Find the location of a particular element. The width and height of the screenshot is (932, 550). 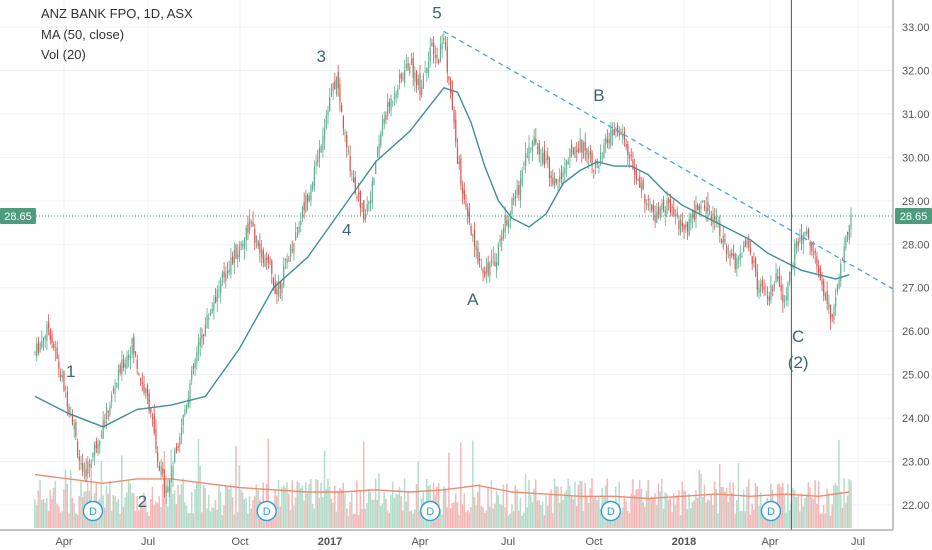

volume-indicator-label: Vol (20) is located at coordinates (63, 54).